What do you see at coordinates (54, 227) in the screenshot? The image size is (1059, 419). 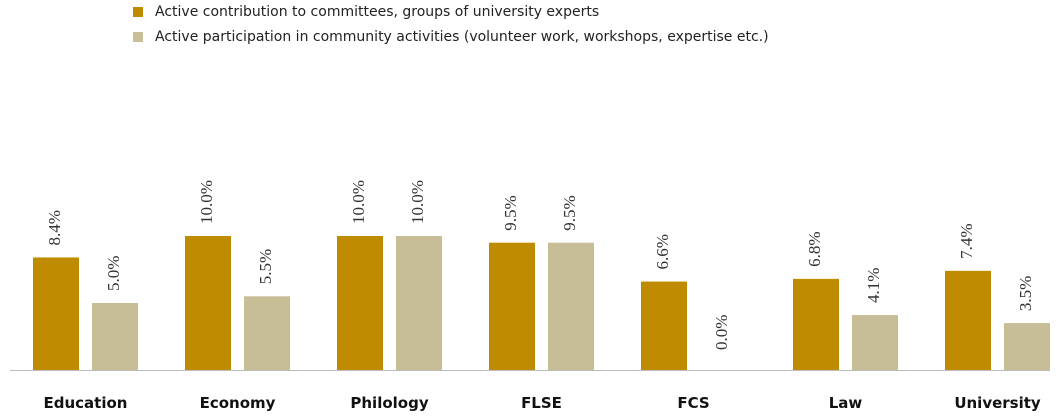 I see `data-label: 8.4%` at bounding box center [54, 227].